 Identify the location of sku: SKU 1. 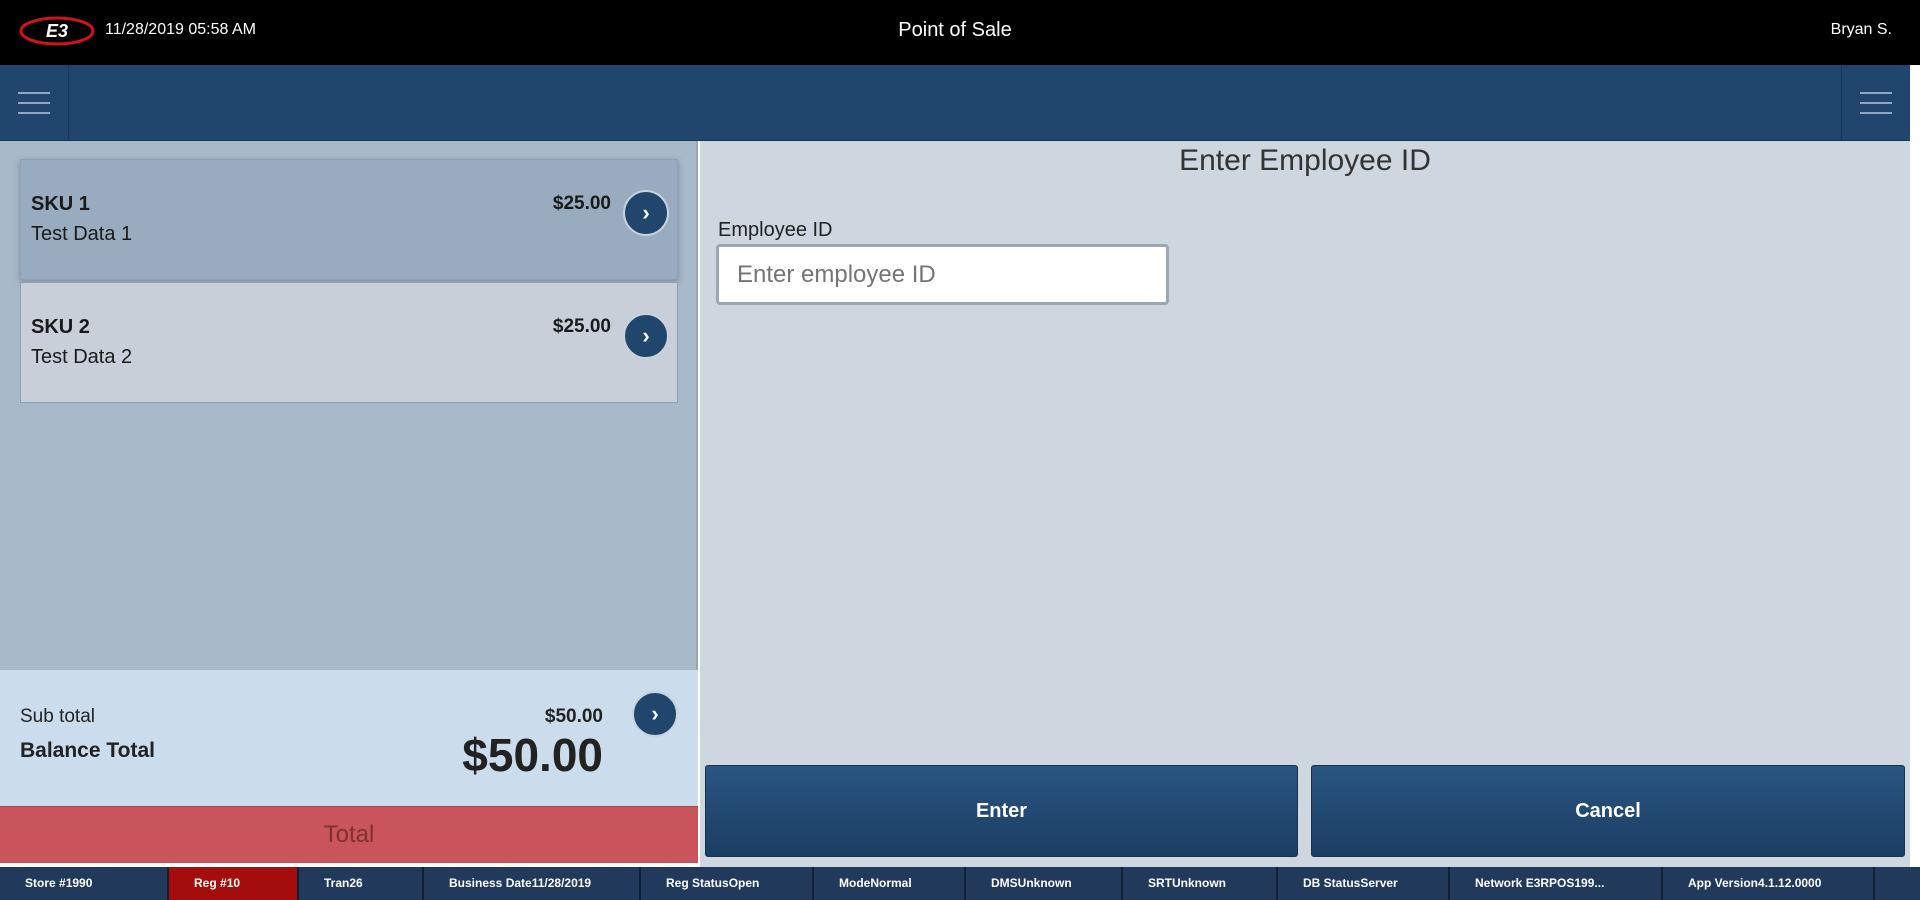
(60, 204).